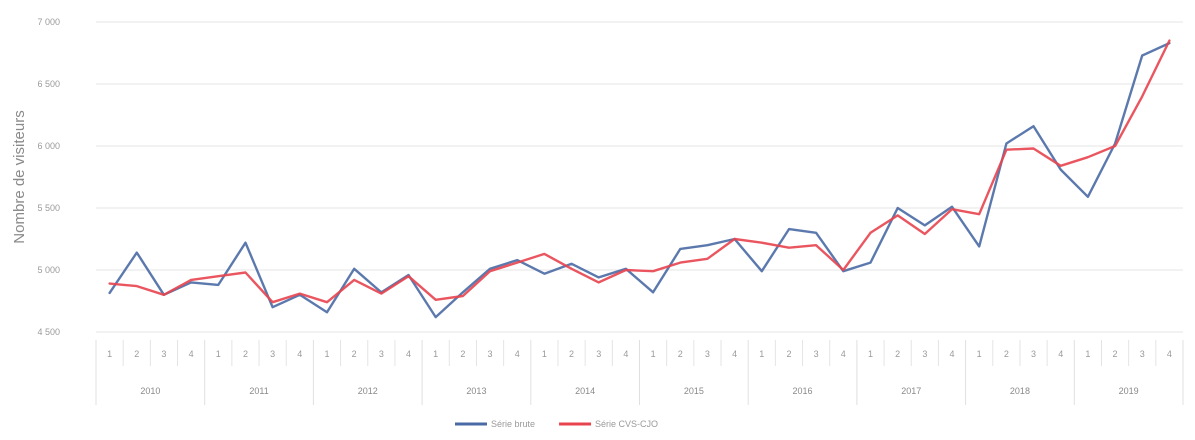 The width and height of the screenshot is (1195, 440). I want to click on y-axis-title: Nombre de visiteurs, so click(19, 176).